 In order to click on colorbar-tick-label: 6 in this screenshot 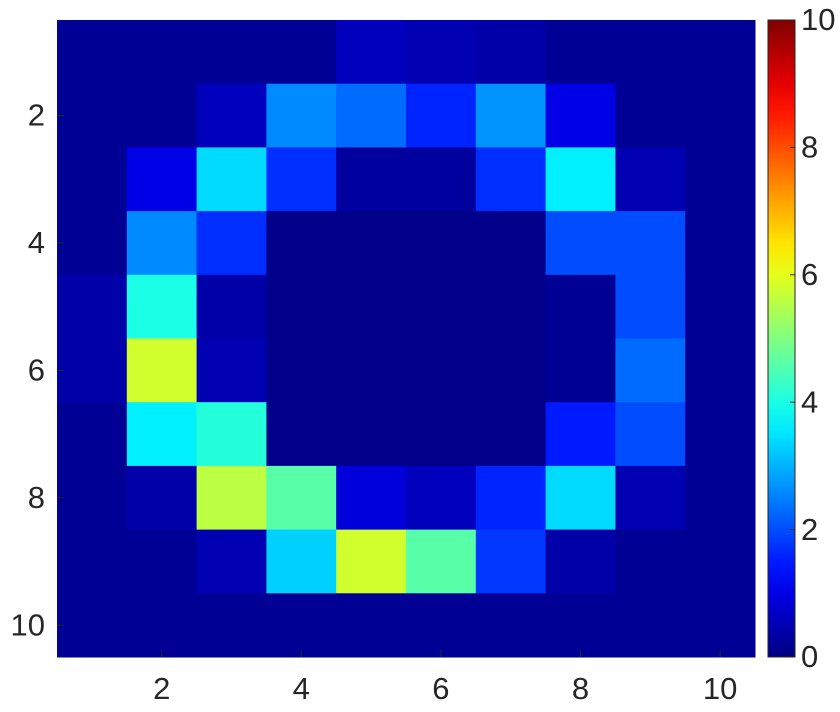, I will do `click(809, 274)`.